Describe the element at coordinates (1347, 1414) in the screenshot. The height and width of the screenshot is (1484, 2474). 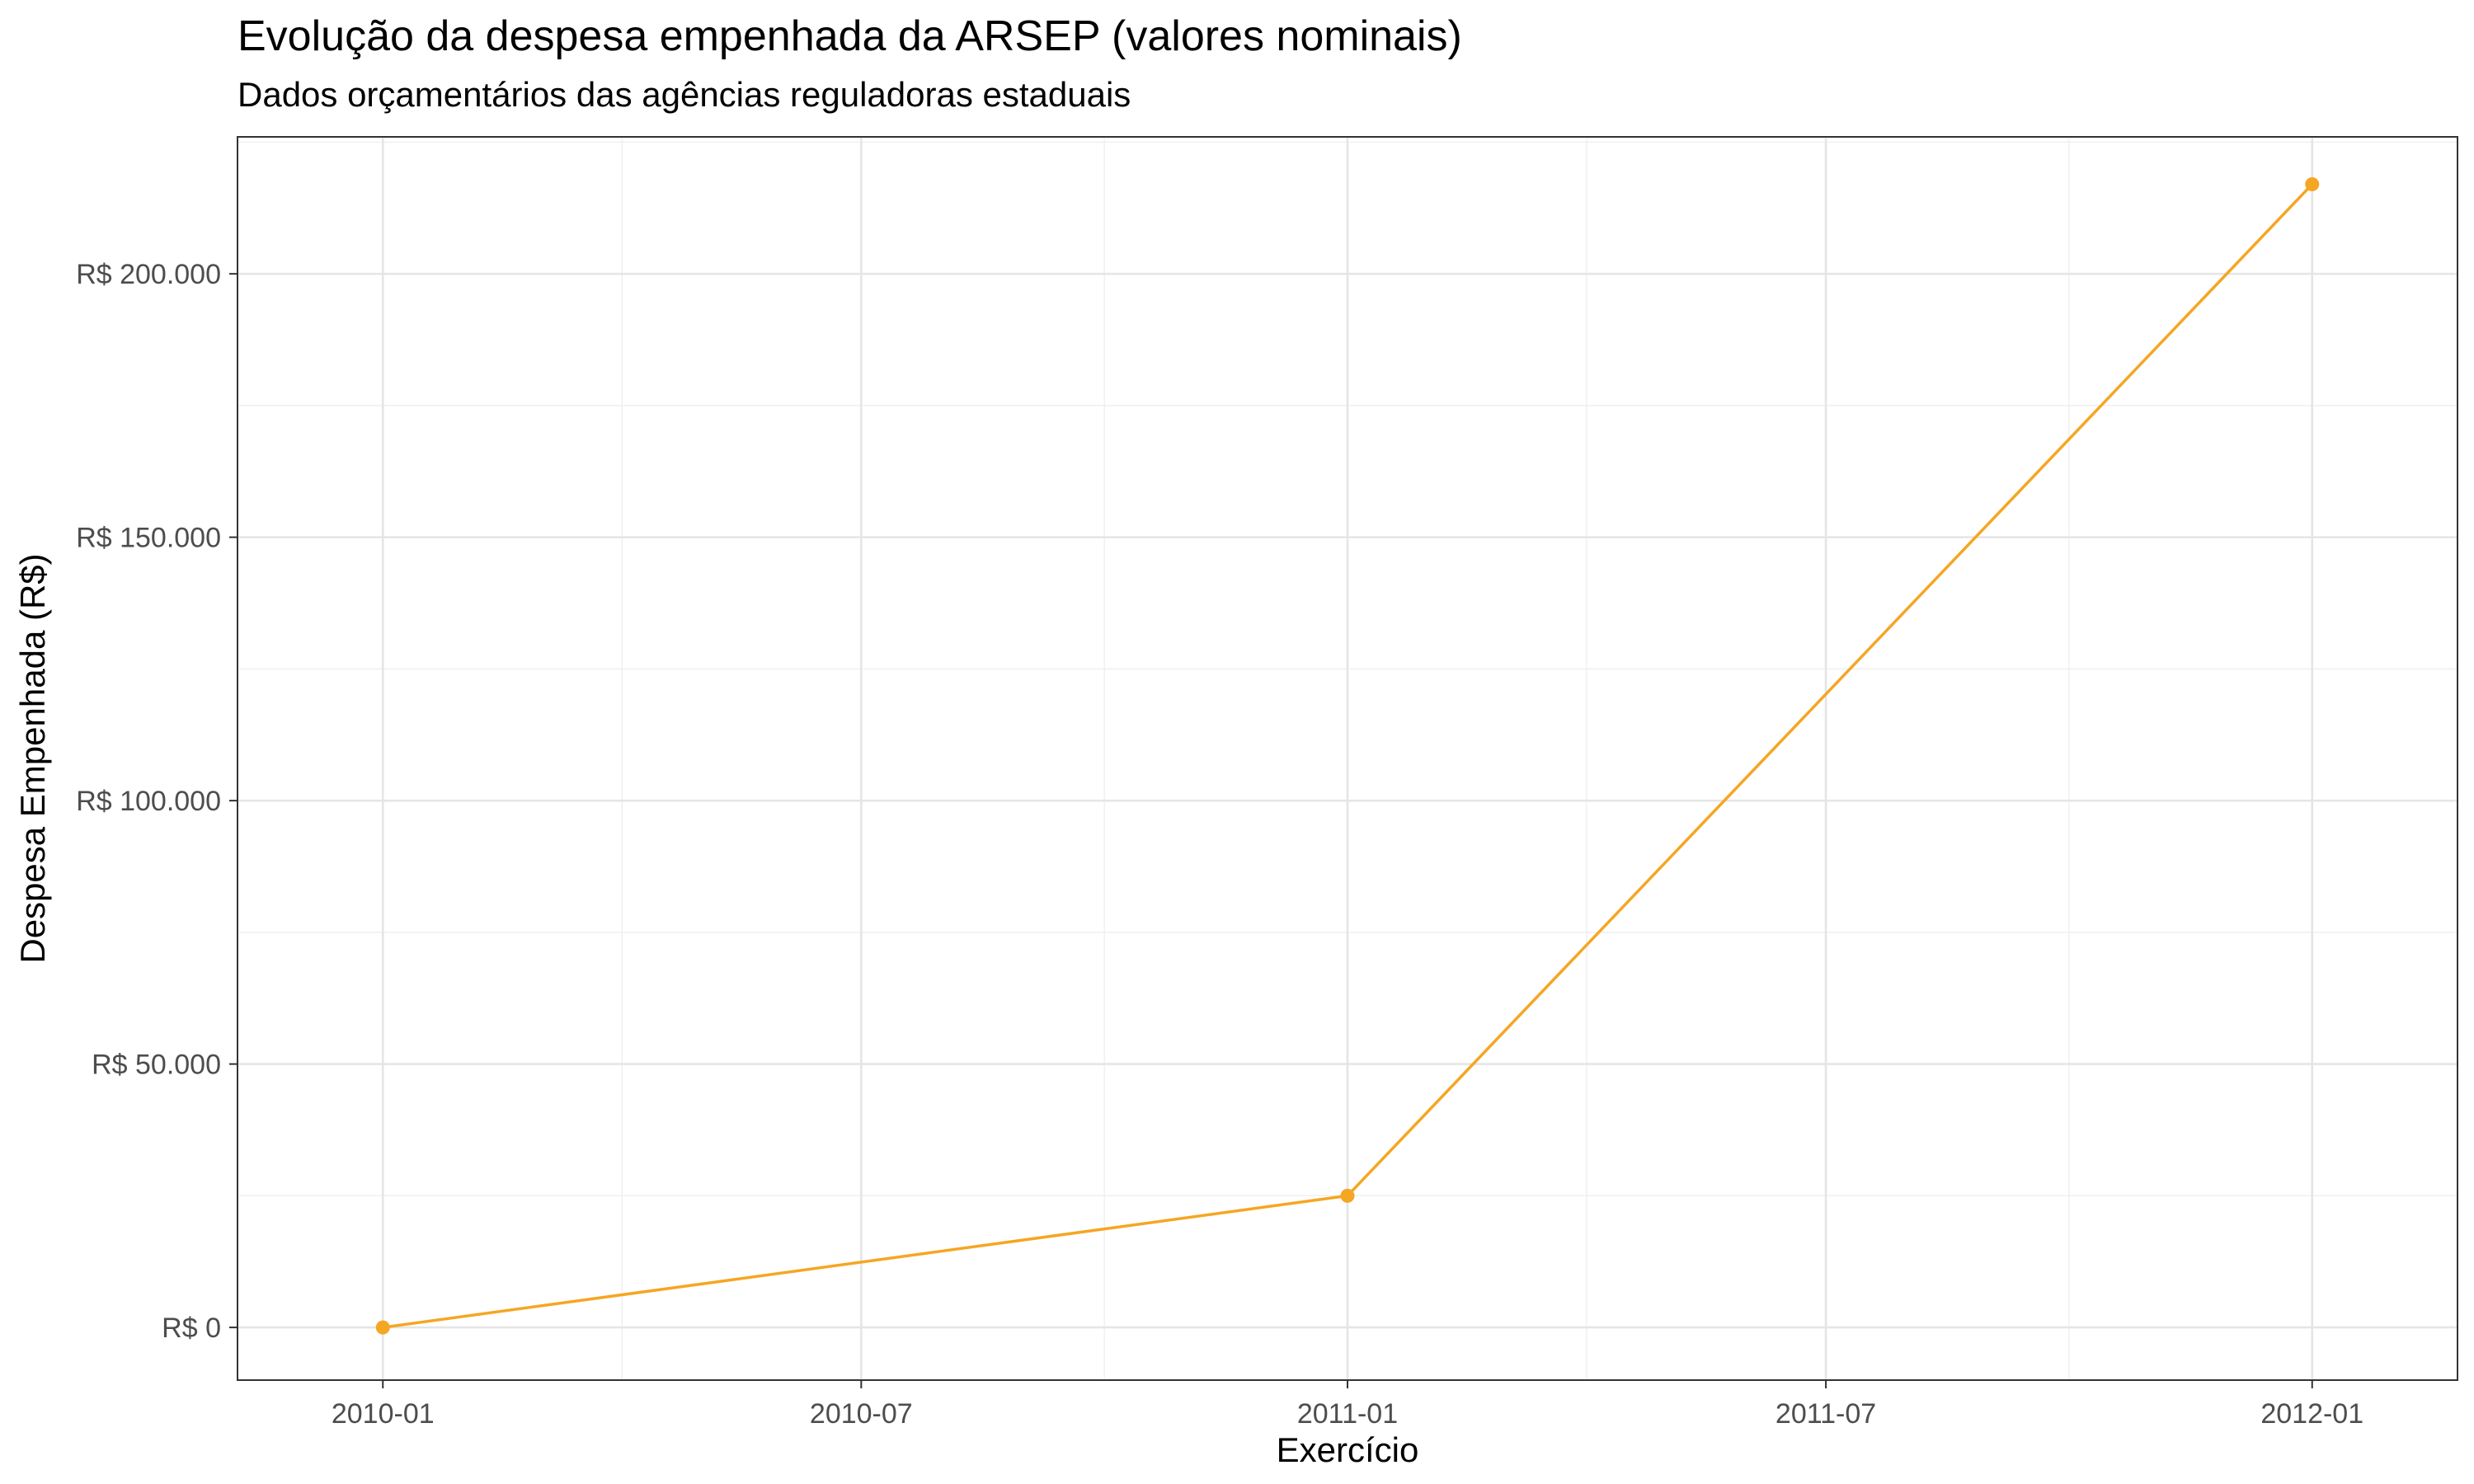
I see `x-tick-label: 2011-01` at that location.